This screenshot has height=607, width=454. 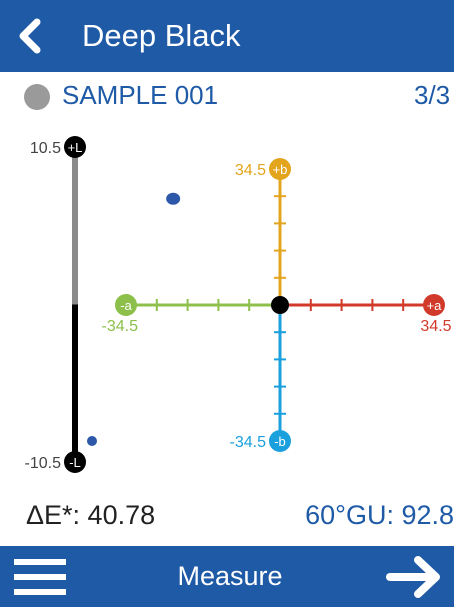 I want to click on plus-b-badge-label: +b, so click(x=280, y=169).